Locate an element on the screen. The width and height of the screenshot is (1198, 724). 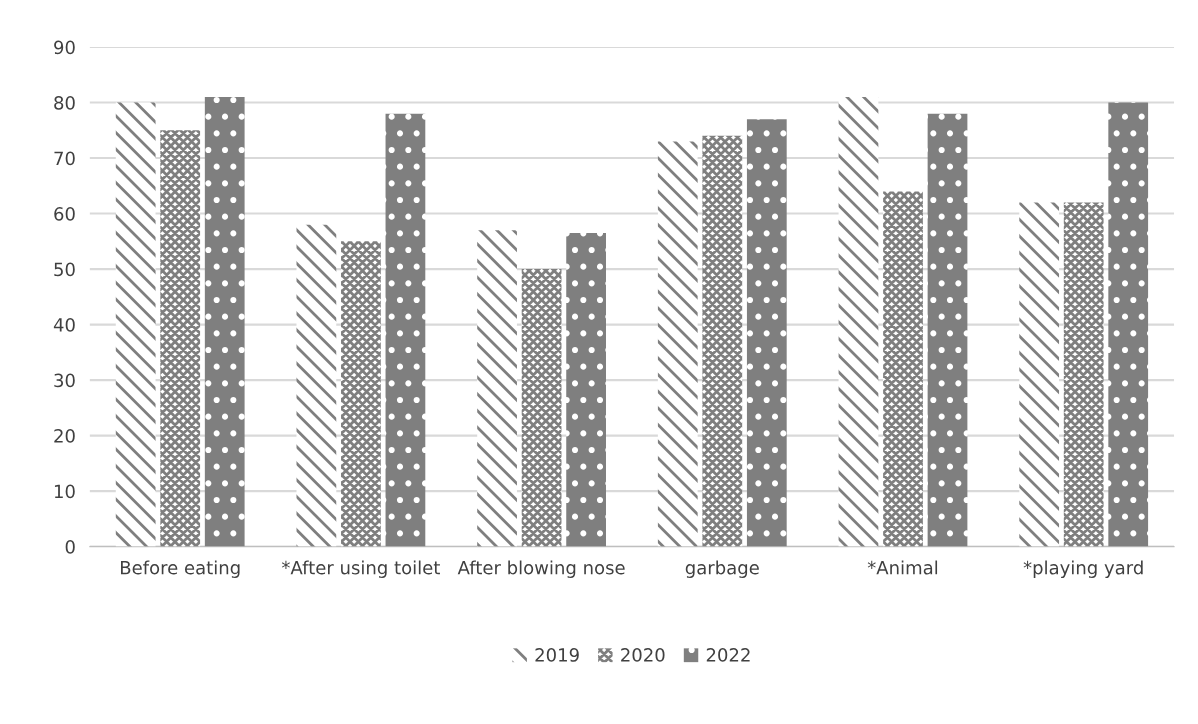
x-tick-label: *Animal is located at coordinates (902, 567).